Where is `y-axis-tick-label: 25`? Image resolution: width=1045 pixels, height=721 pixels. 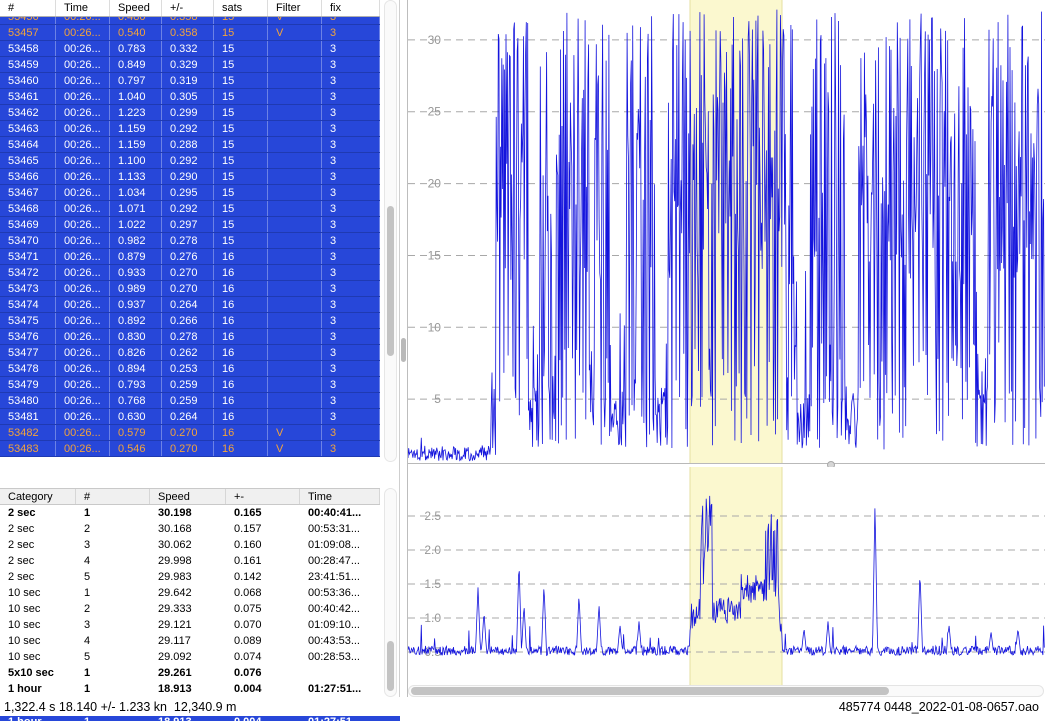 y-axis-tick-label: 25 is located at coordinates (435, 112).